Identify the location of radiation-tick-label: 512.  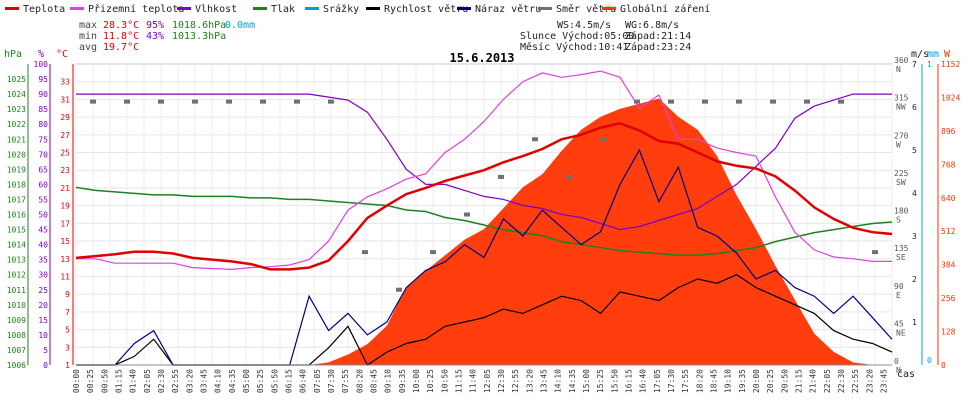
(948, 231).